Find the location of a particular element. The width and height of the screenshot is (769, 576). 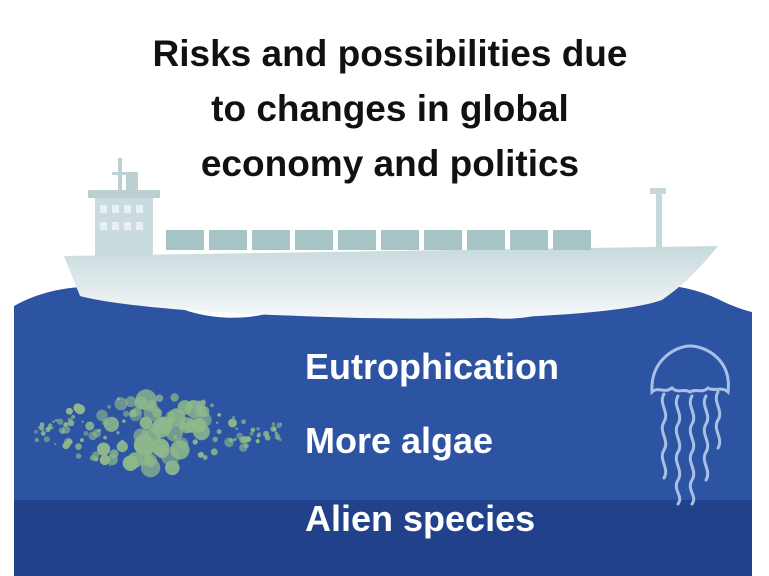

label-alien-species: Alien species is located at coordinates (420, 518).